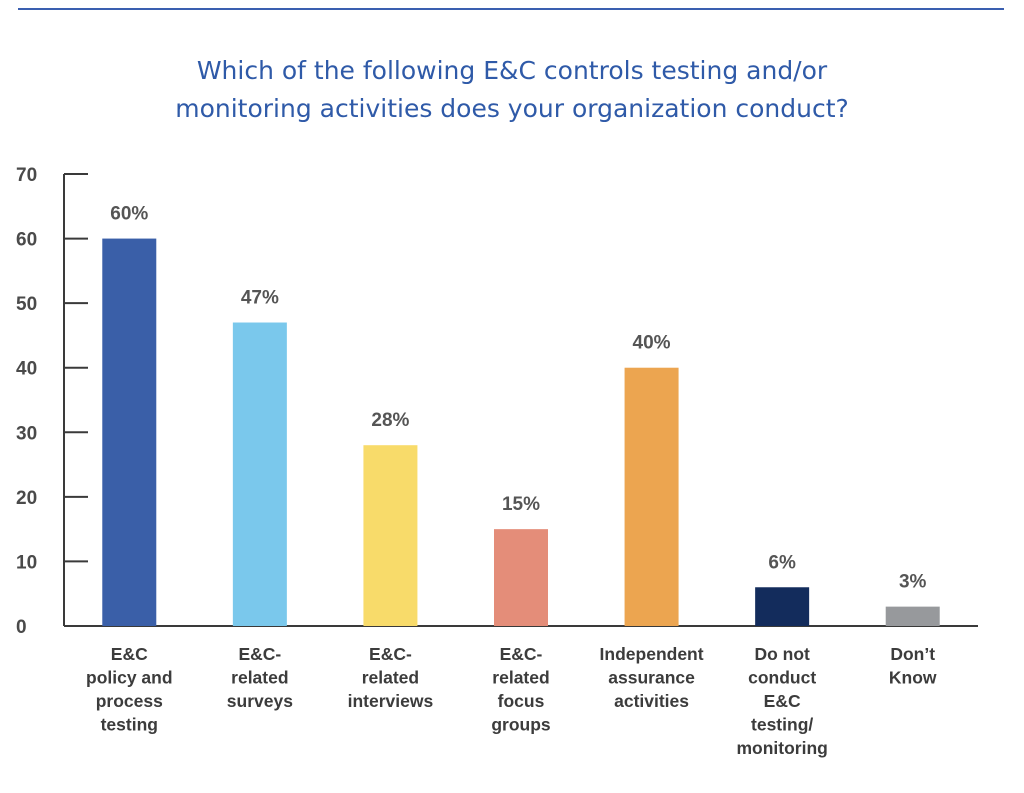  I want to click on y-tick-label: 40, so click(26, 369).